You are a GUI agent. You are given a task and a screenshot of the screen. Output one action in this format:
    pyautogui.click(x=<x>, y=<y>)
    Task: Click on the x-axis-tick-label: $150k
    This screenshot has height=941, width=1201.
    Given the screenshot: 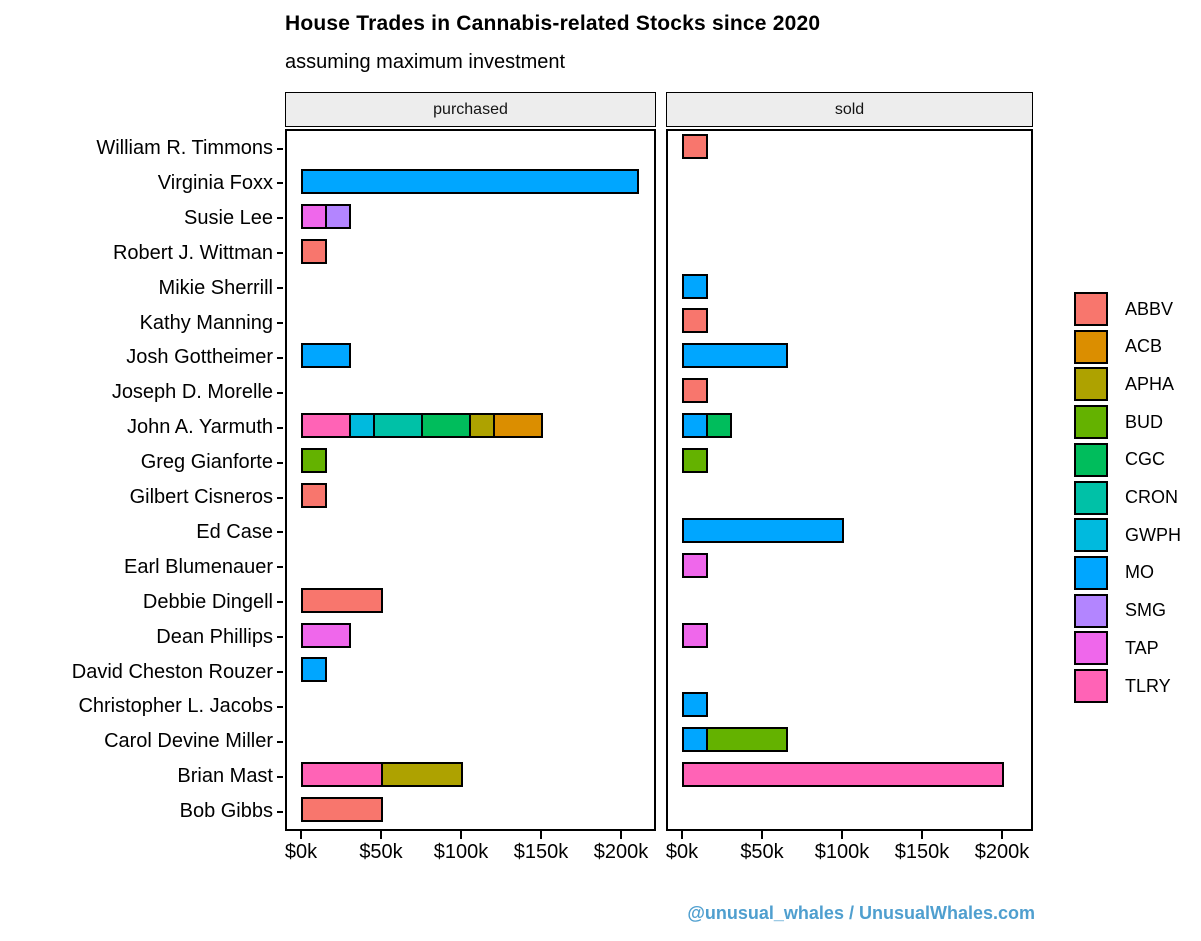 What is the action you would take?
    pyautogui.click(x=922, y=852)
    